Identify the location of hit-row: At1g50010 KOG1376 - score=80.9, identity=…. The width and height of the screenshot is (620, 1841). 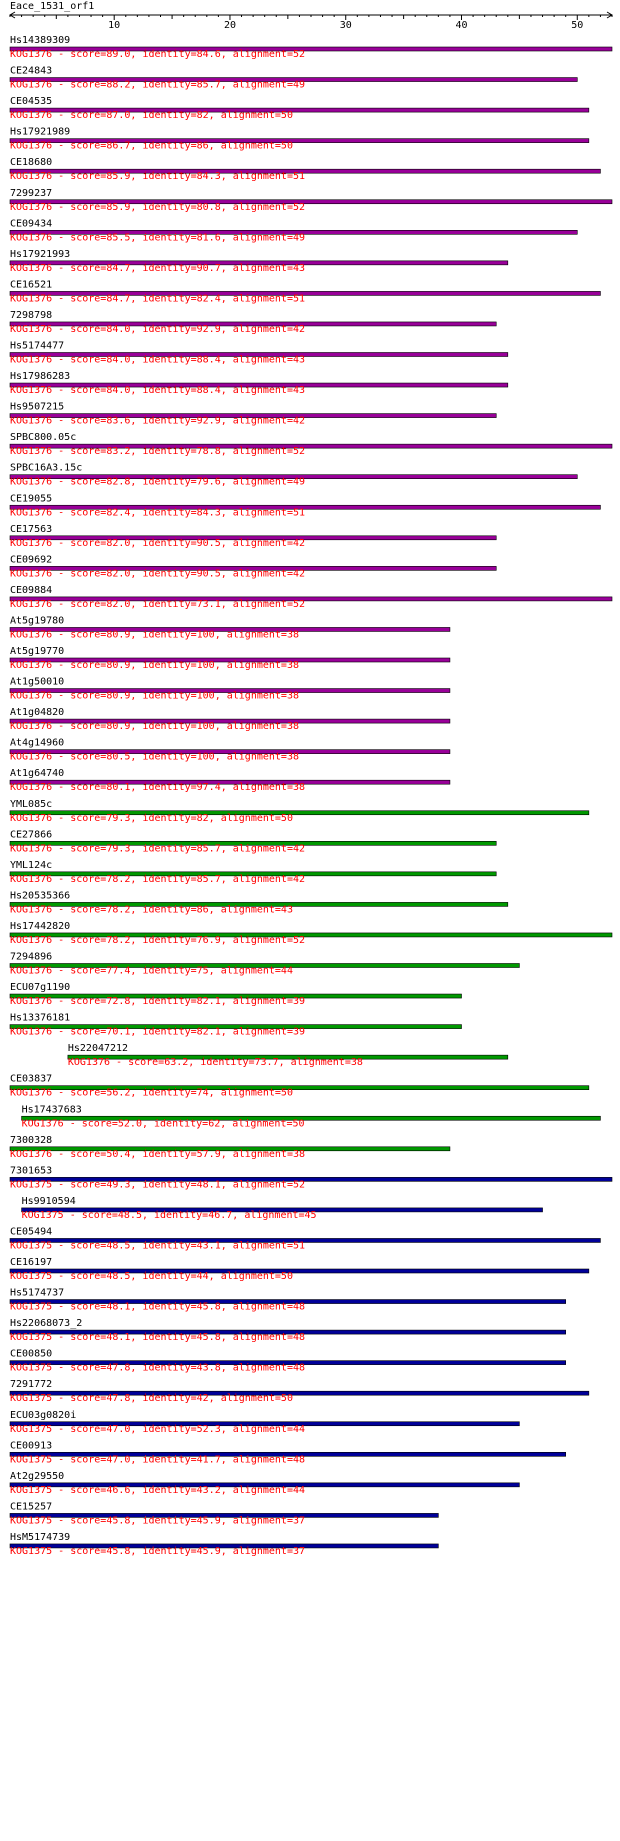
(230, 689).